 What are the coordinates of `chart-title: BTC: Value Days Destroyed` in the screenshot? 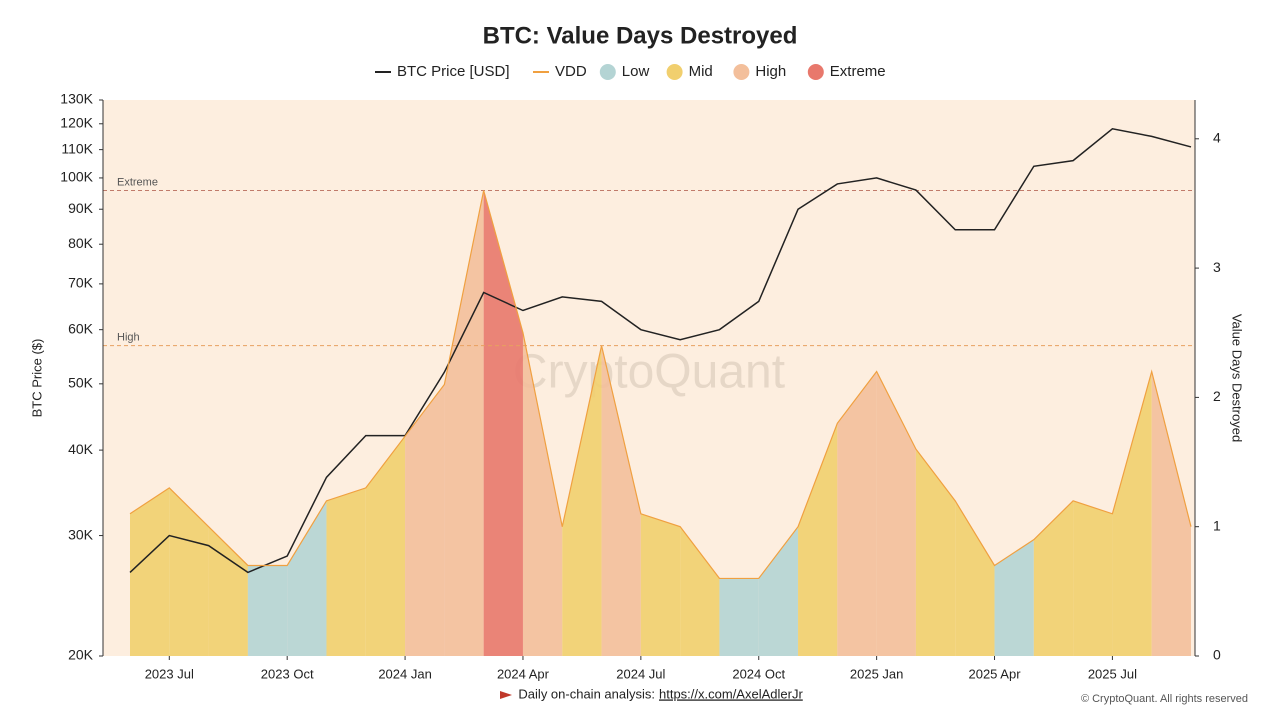 It's located at (640, 35).